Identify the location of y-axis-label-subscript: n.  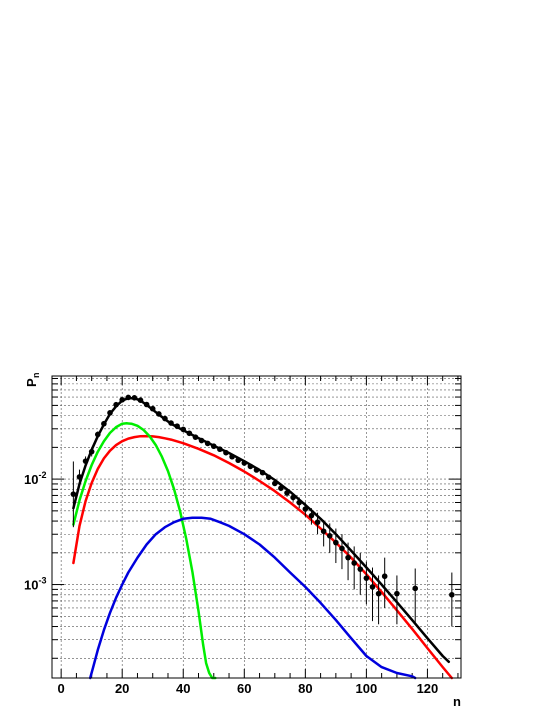
(36, 376).